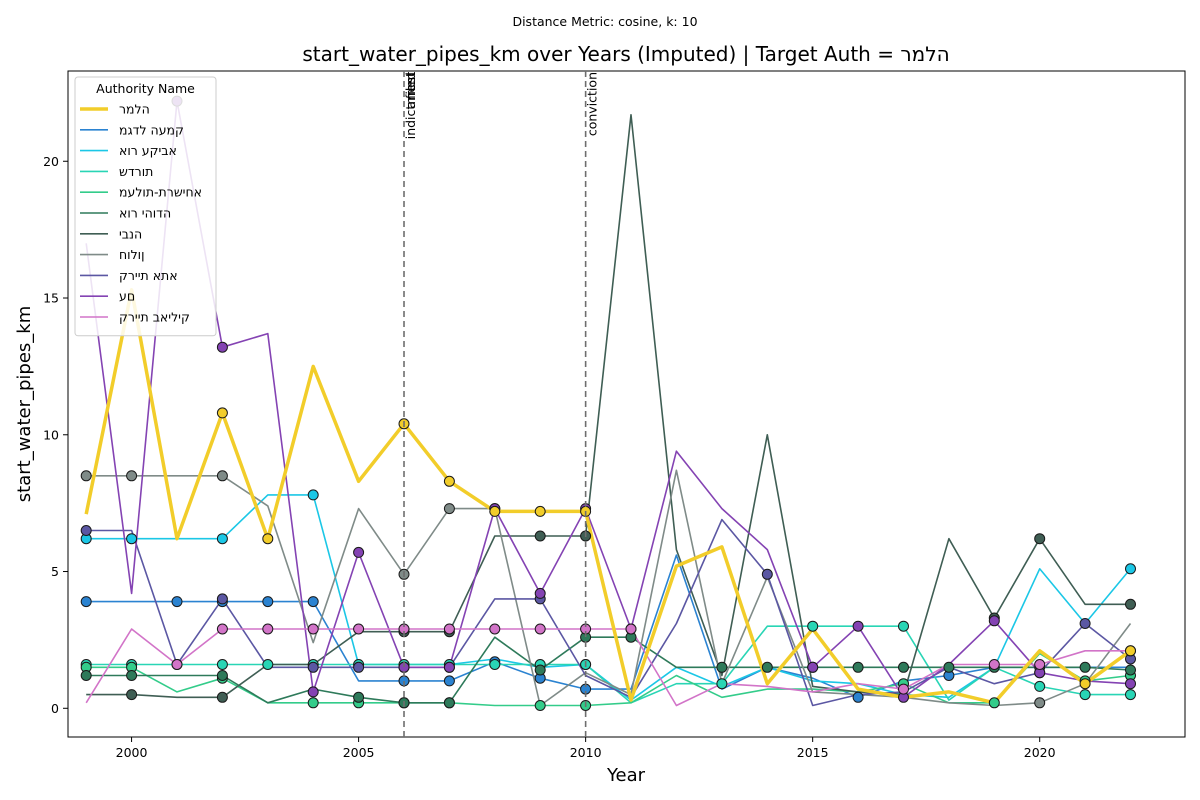 Image resolution: width=1200 pixels, height=800 pixels. I want to click on y-tick-label: 20, so click(51, 161).